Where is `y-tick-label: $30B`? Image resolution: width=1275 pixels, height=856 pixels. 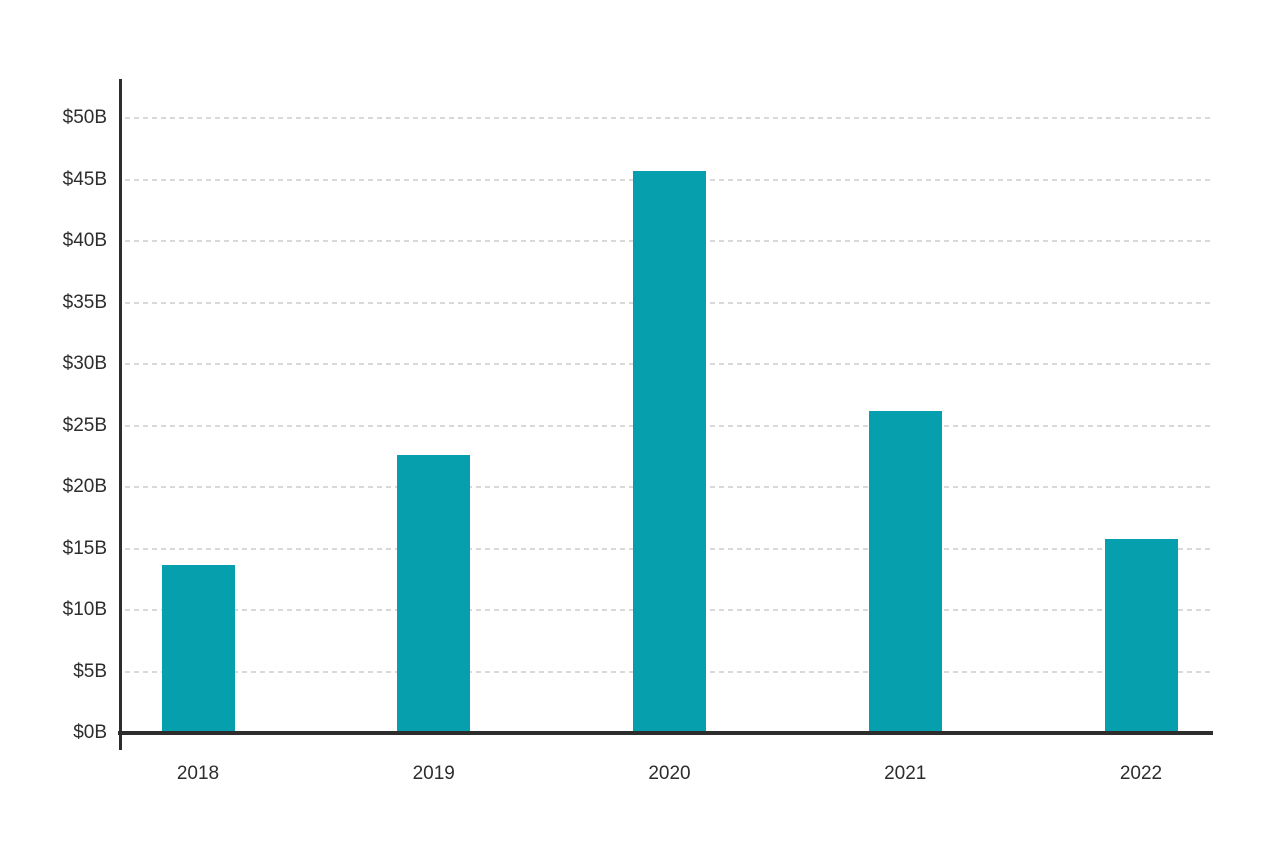 y-tick-label: $30B is located at coordinates (84, 363).